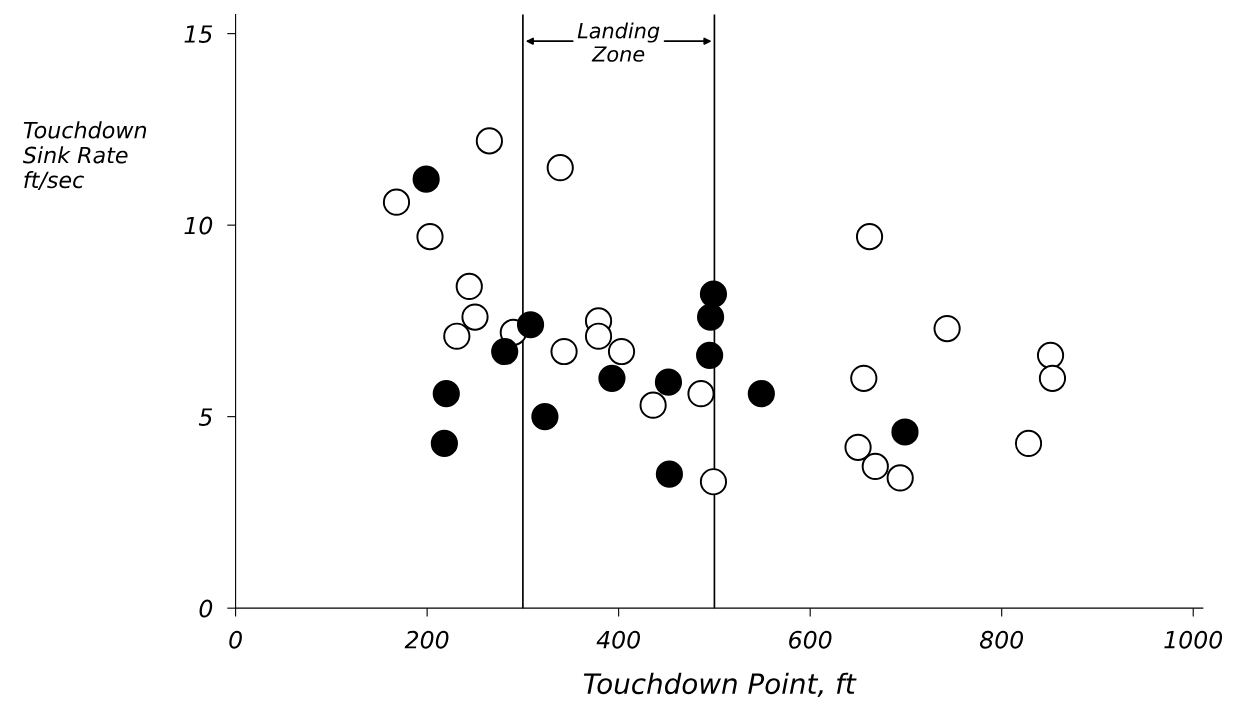 The image size is (1240, 724). What do you see at coordinates (618, 639) in the screenshot?
I see `x-tick-label: 400` at bounding box center [618, 639].